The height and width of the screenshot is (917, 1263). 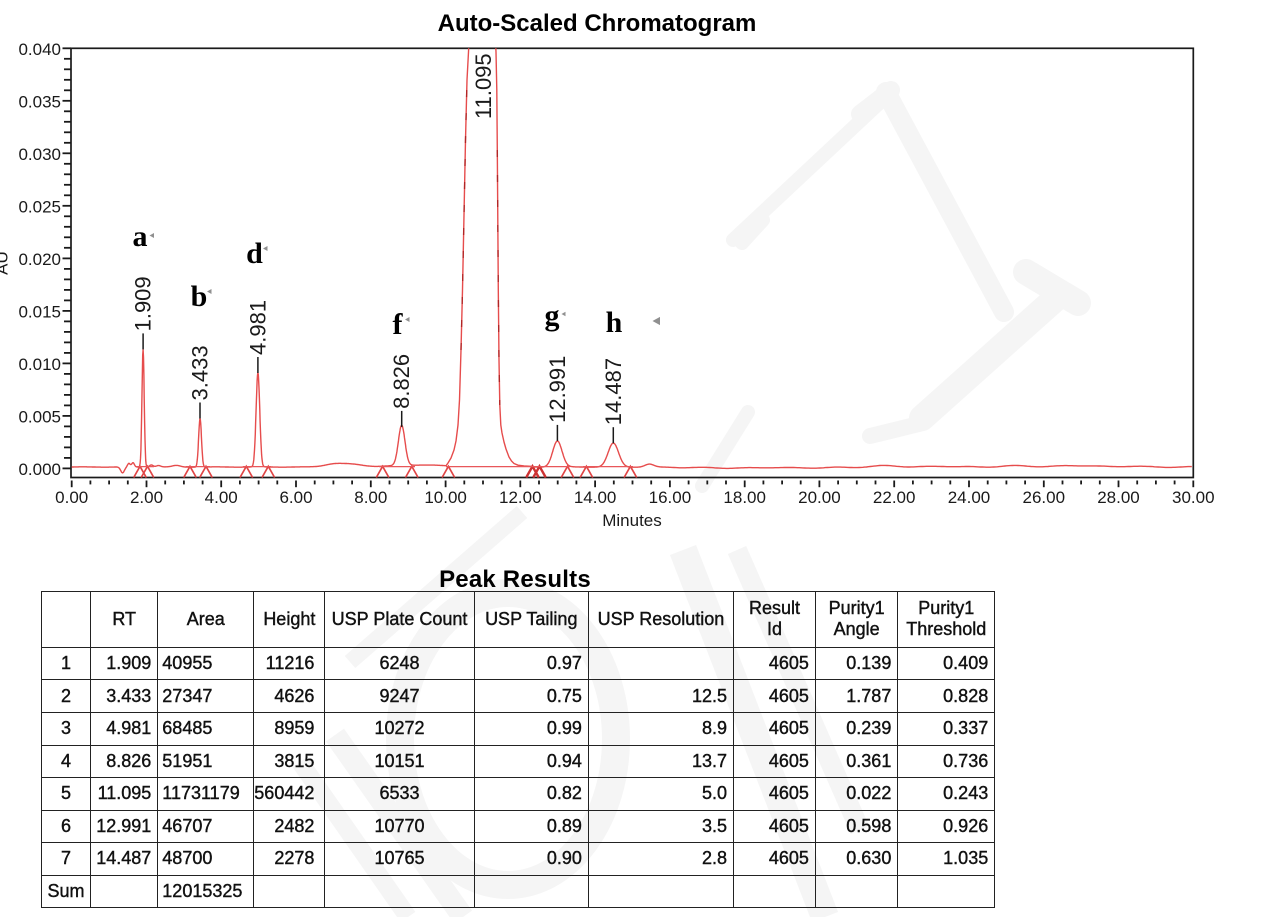 I want to click on svg-text: g, so click(x=552, y=315).